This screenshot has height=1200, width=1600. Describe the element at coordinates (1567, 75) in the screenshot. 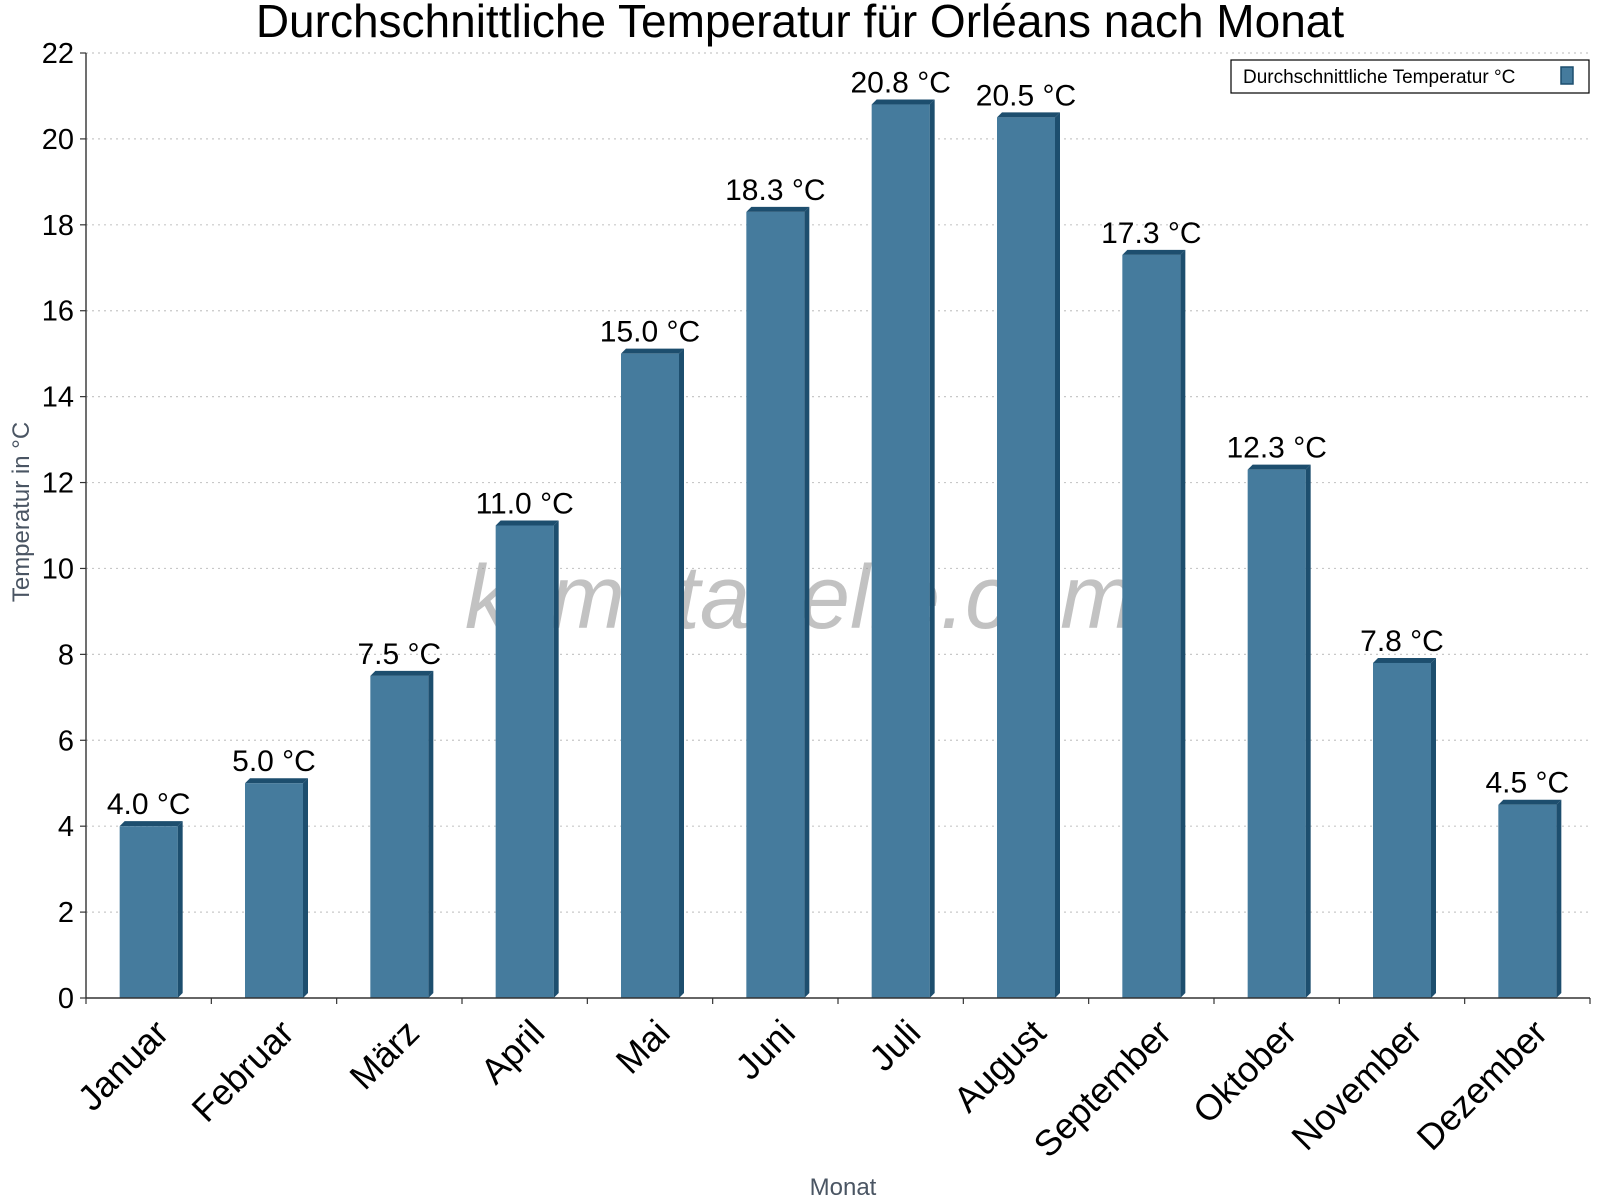

I see `legend-swatch` at that location.